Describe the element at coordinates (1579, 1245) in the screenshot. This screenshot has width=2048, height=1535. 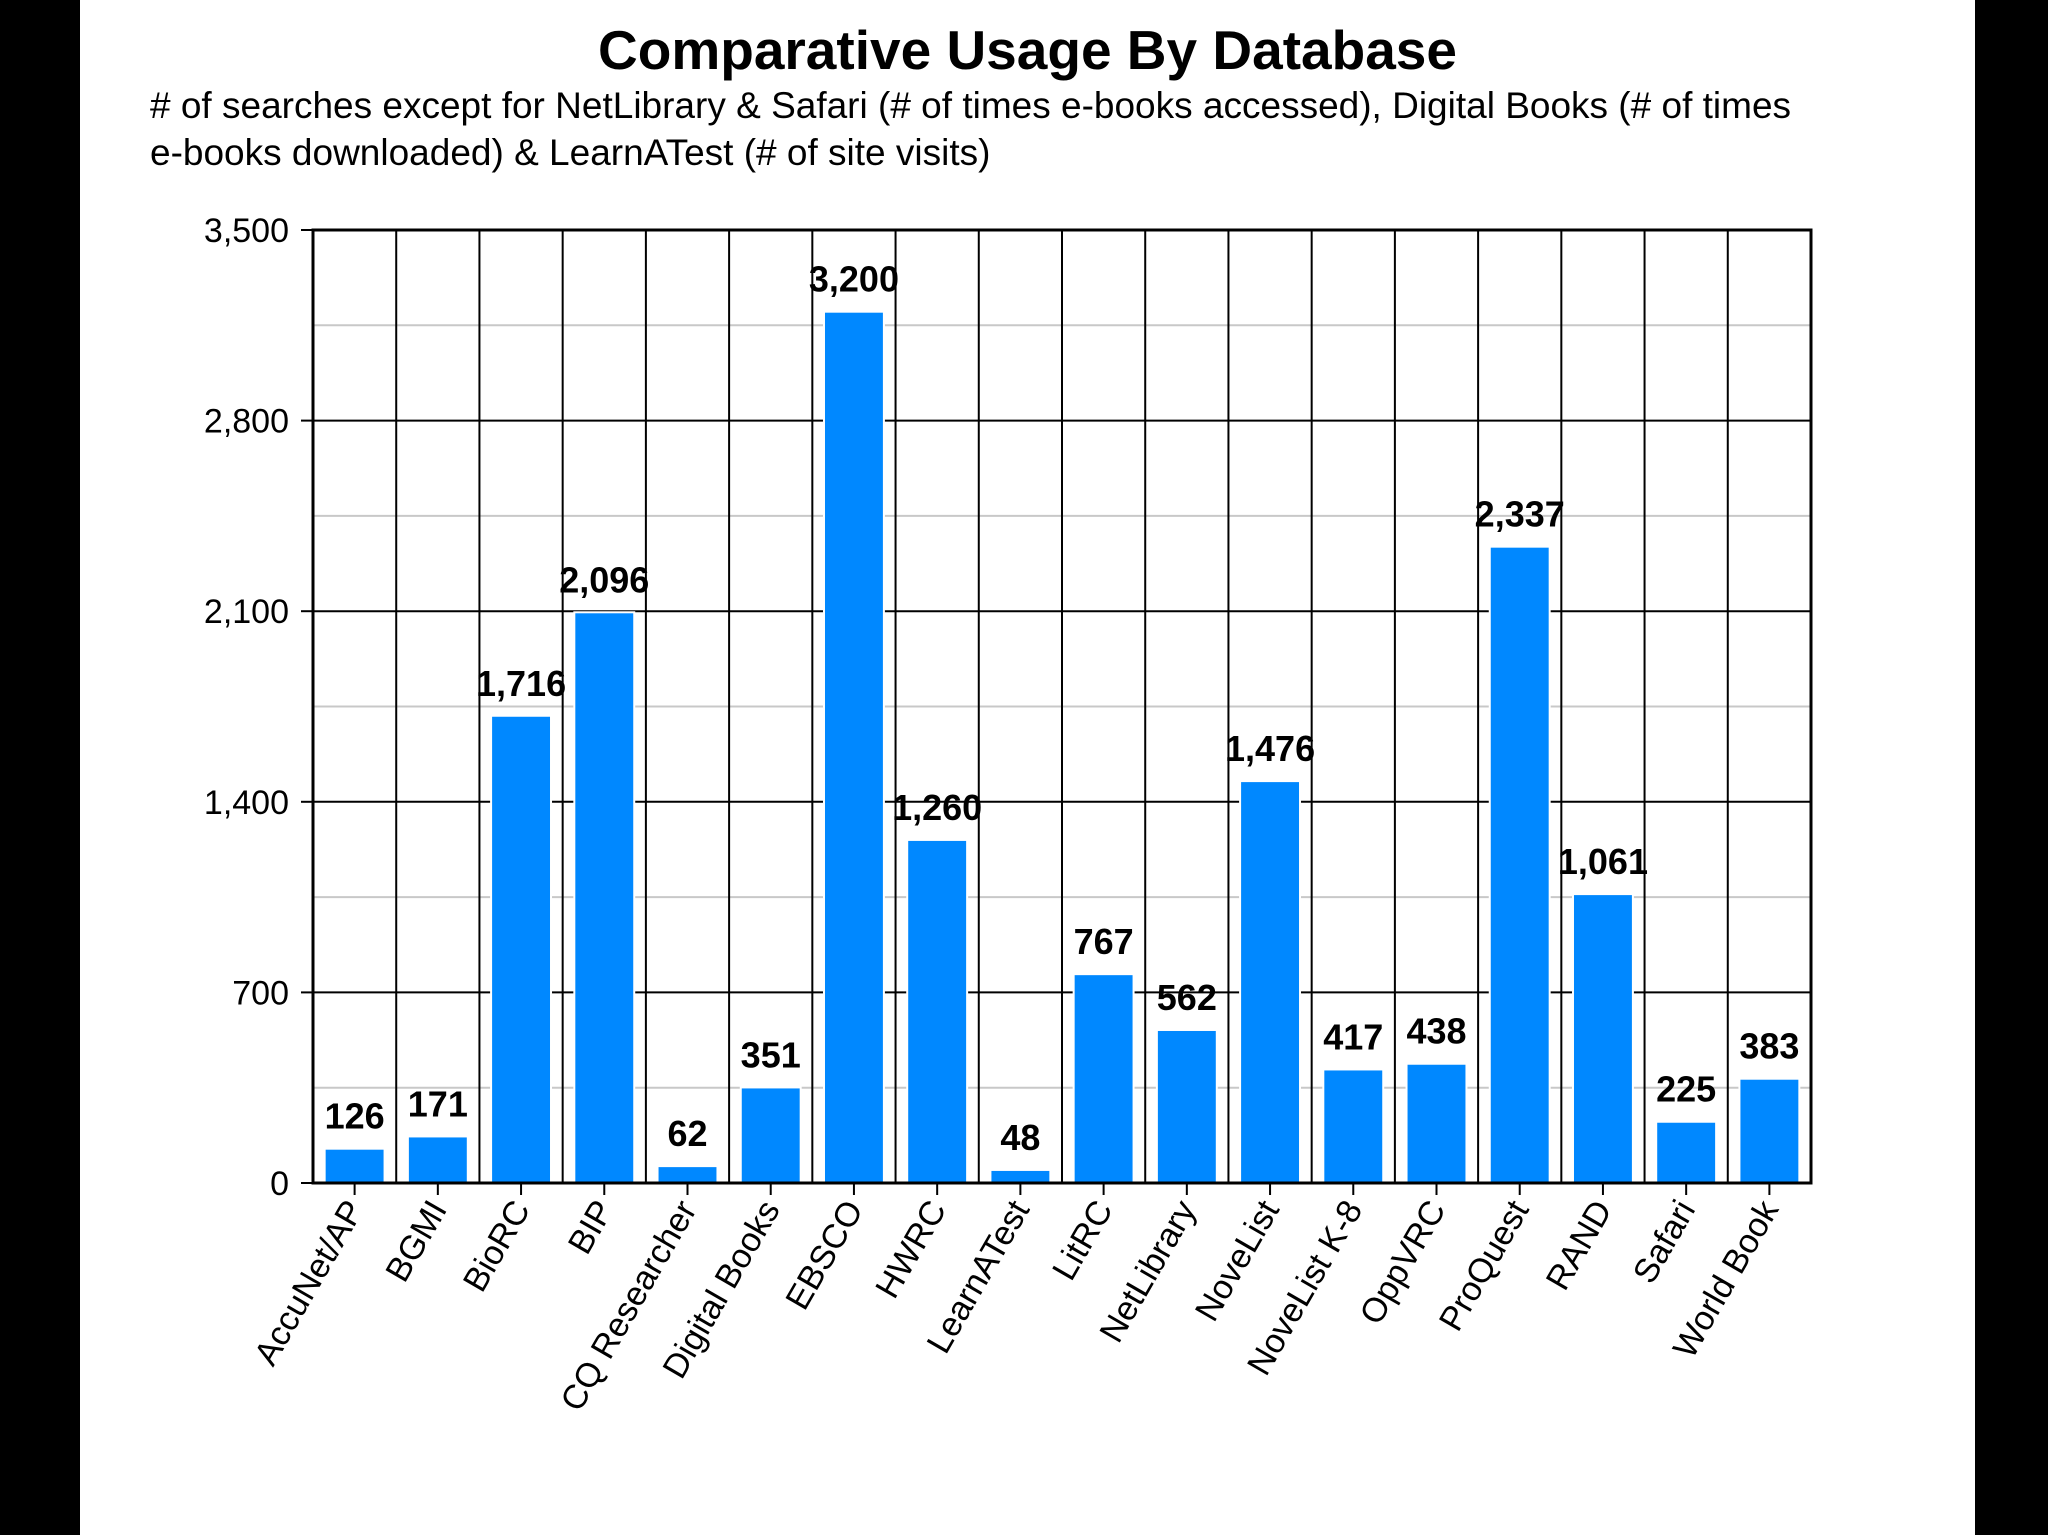
I see `x-tick-label: RAND` at that location.